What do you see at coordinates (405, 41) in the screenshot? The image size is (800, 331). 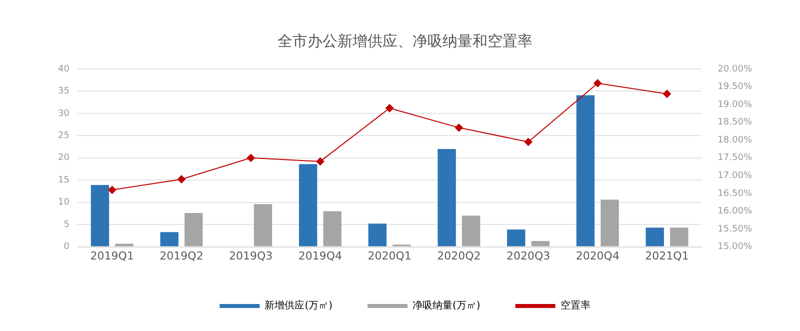 I see `chart-title: 全市办公新增供应、净吸纳量和空置率` at bounding box center [405, 41].